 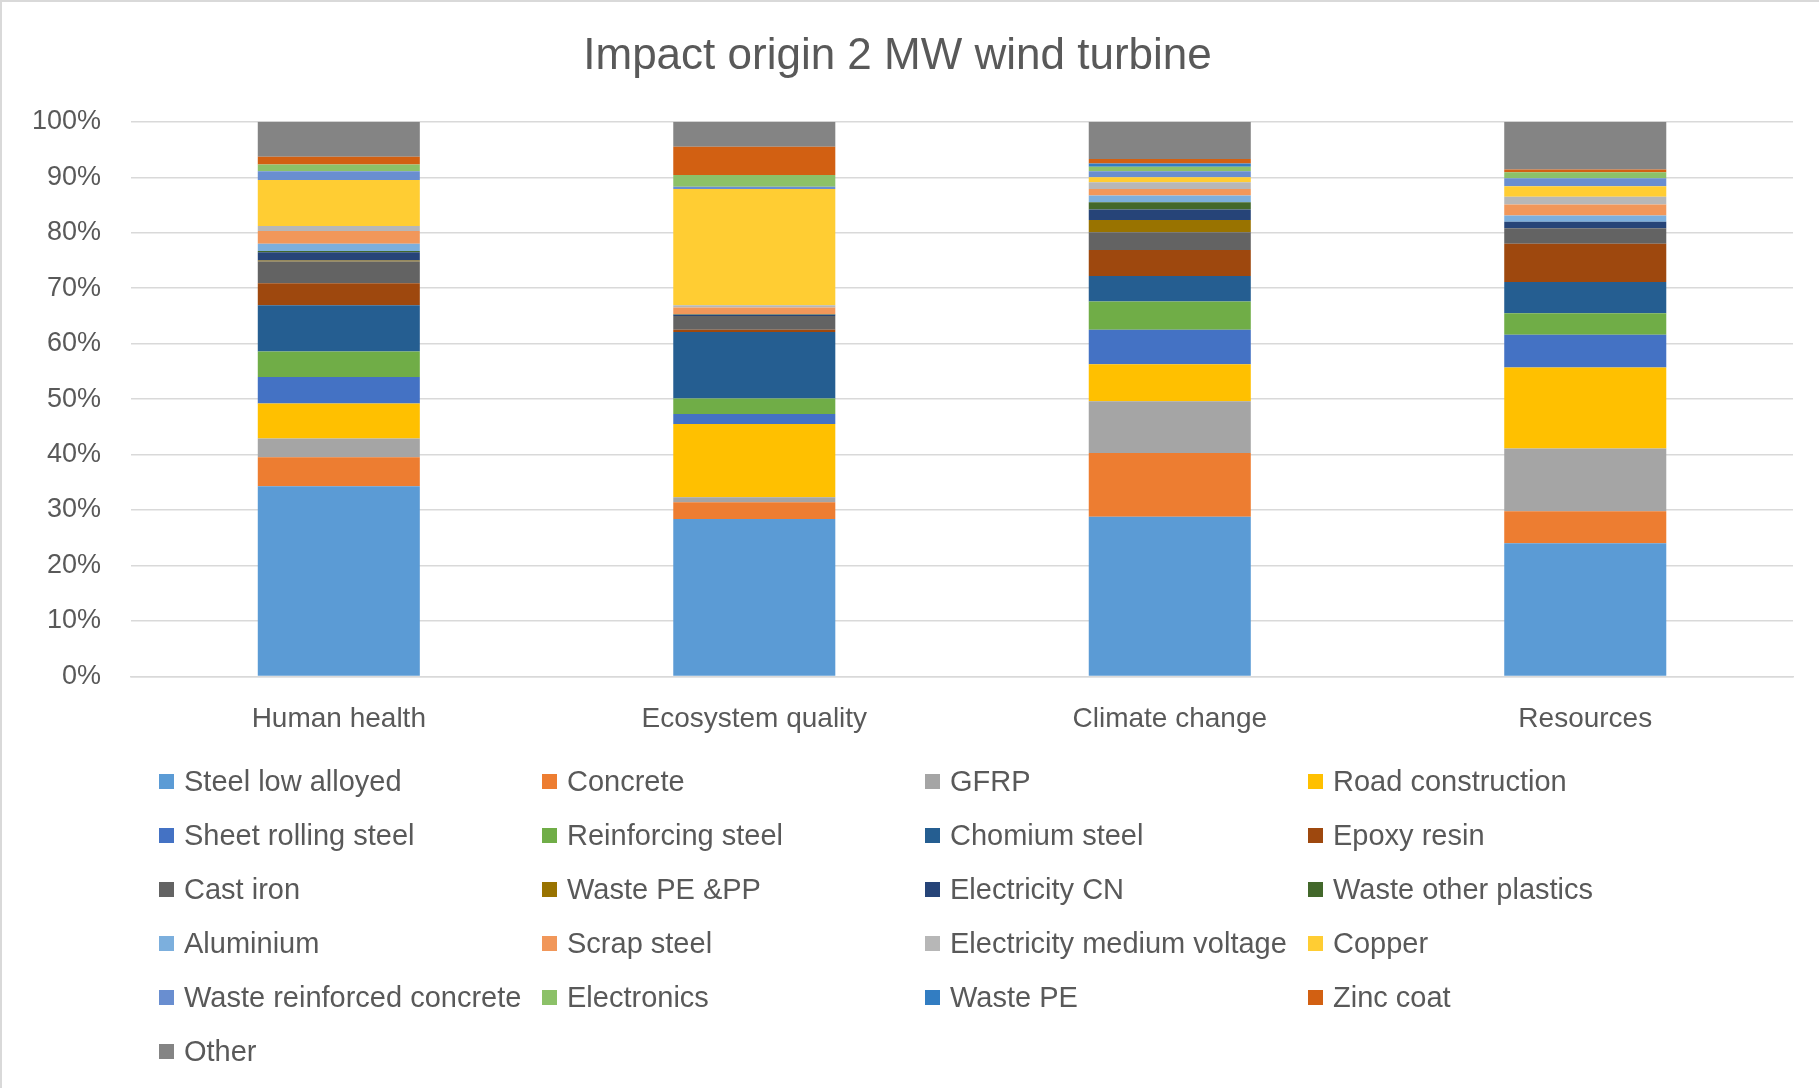 What do you see at coordinates (1037, 889) in the screenshot?
I see `legend-label: Electricity CN` at bounding box center [1037, 889].